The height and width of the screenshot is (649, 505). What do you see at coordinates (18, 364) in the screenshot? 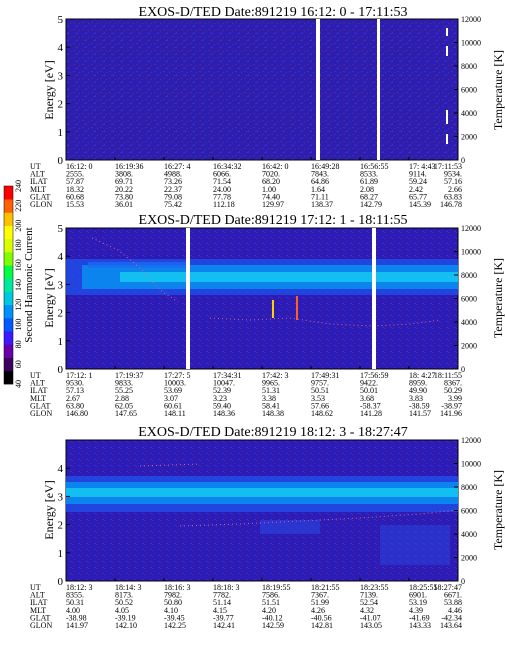
I see `colorbar-tick-label: 60` at bounding box center [18, 364].